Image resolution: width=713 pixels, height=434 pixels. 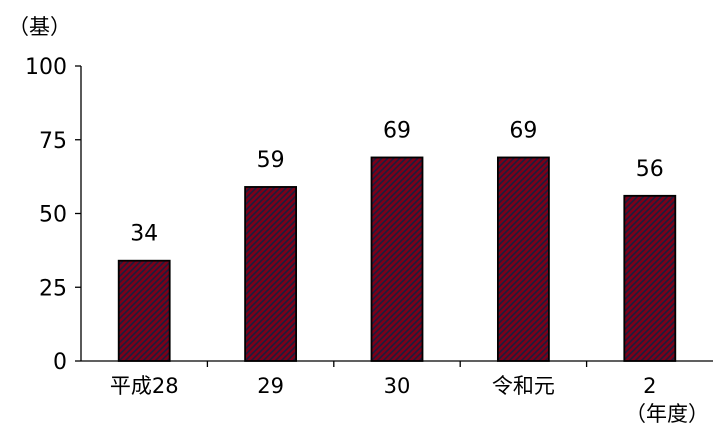 I want to click on y-tick-label: 25, so click(x=53, y=288).